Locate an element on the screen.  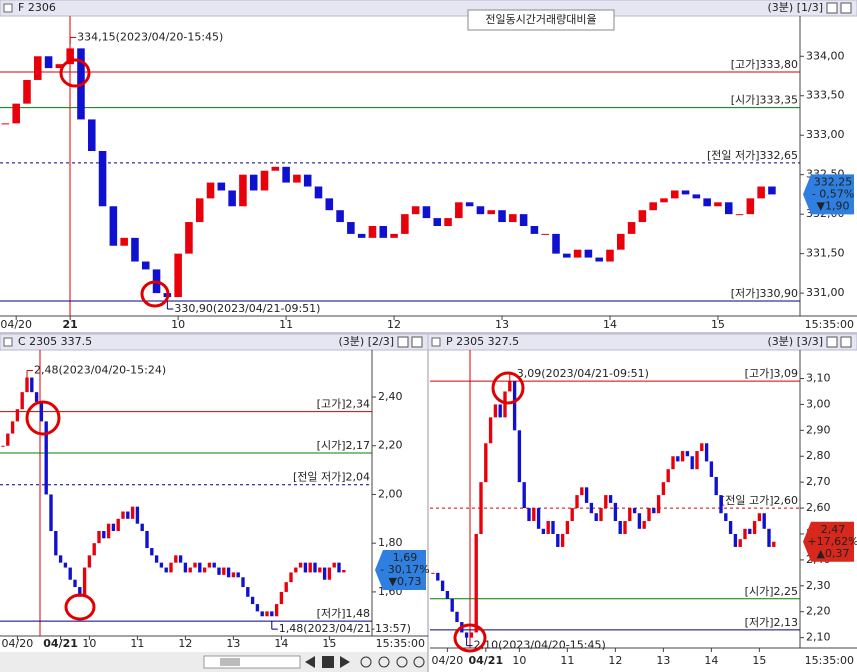
extreme-label: 2,48(2023/04/20-15:24) is located at coordinates (100, 370).